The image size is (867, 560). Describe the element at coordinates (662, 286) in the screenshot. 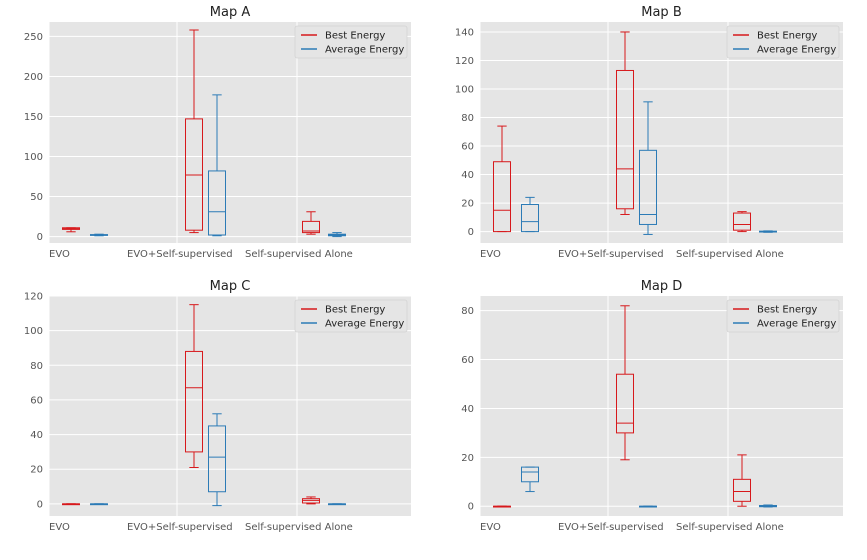

I see `chart-title: Map D` at that location.